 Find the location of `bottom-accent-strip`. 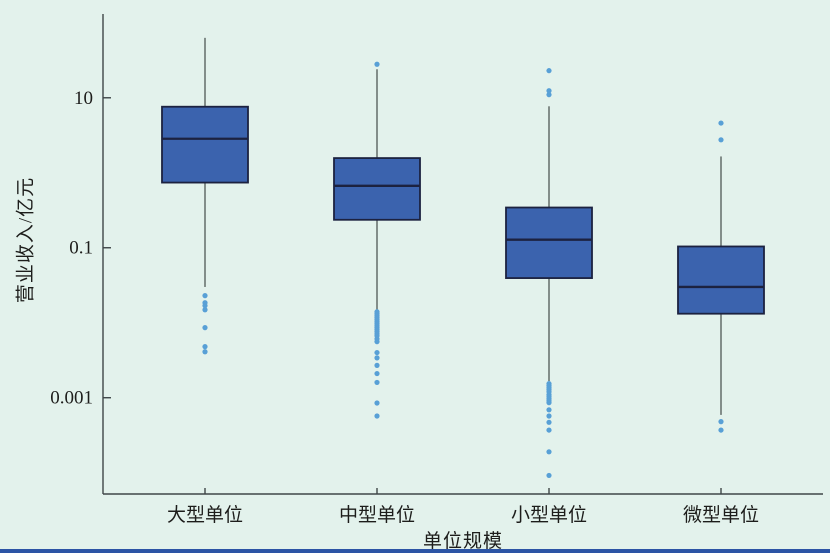

bottom-accent-strip is located at coordinates (415, 551).